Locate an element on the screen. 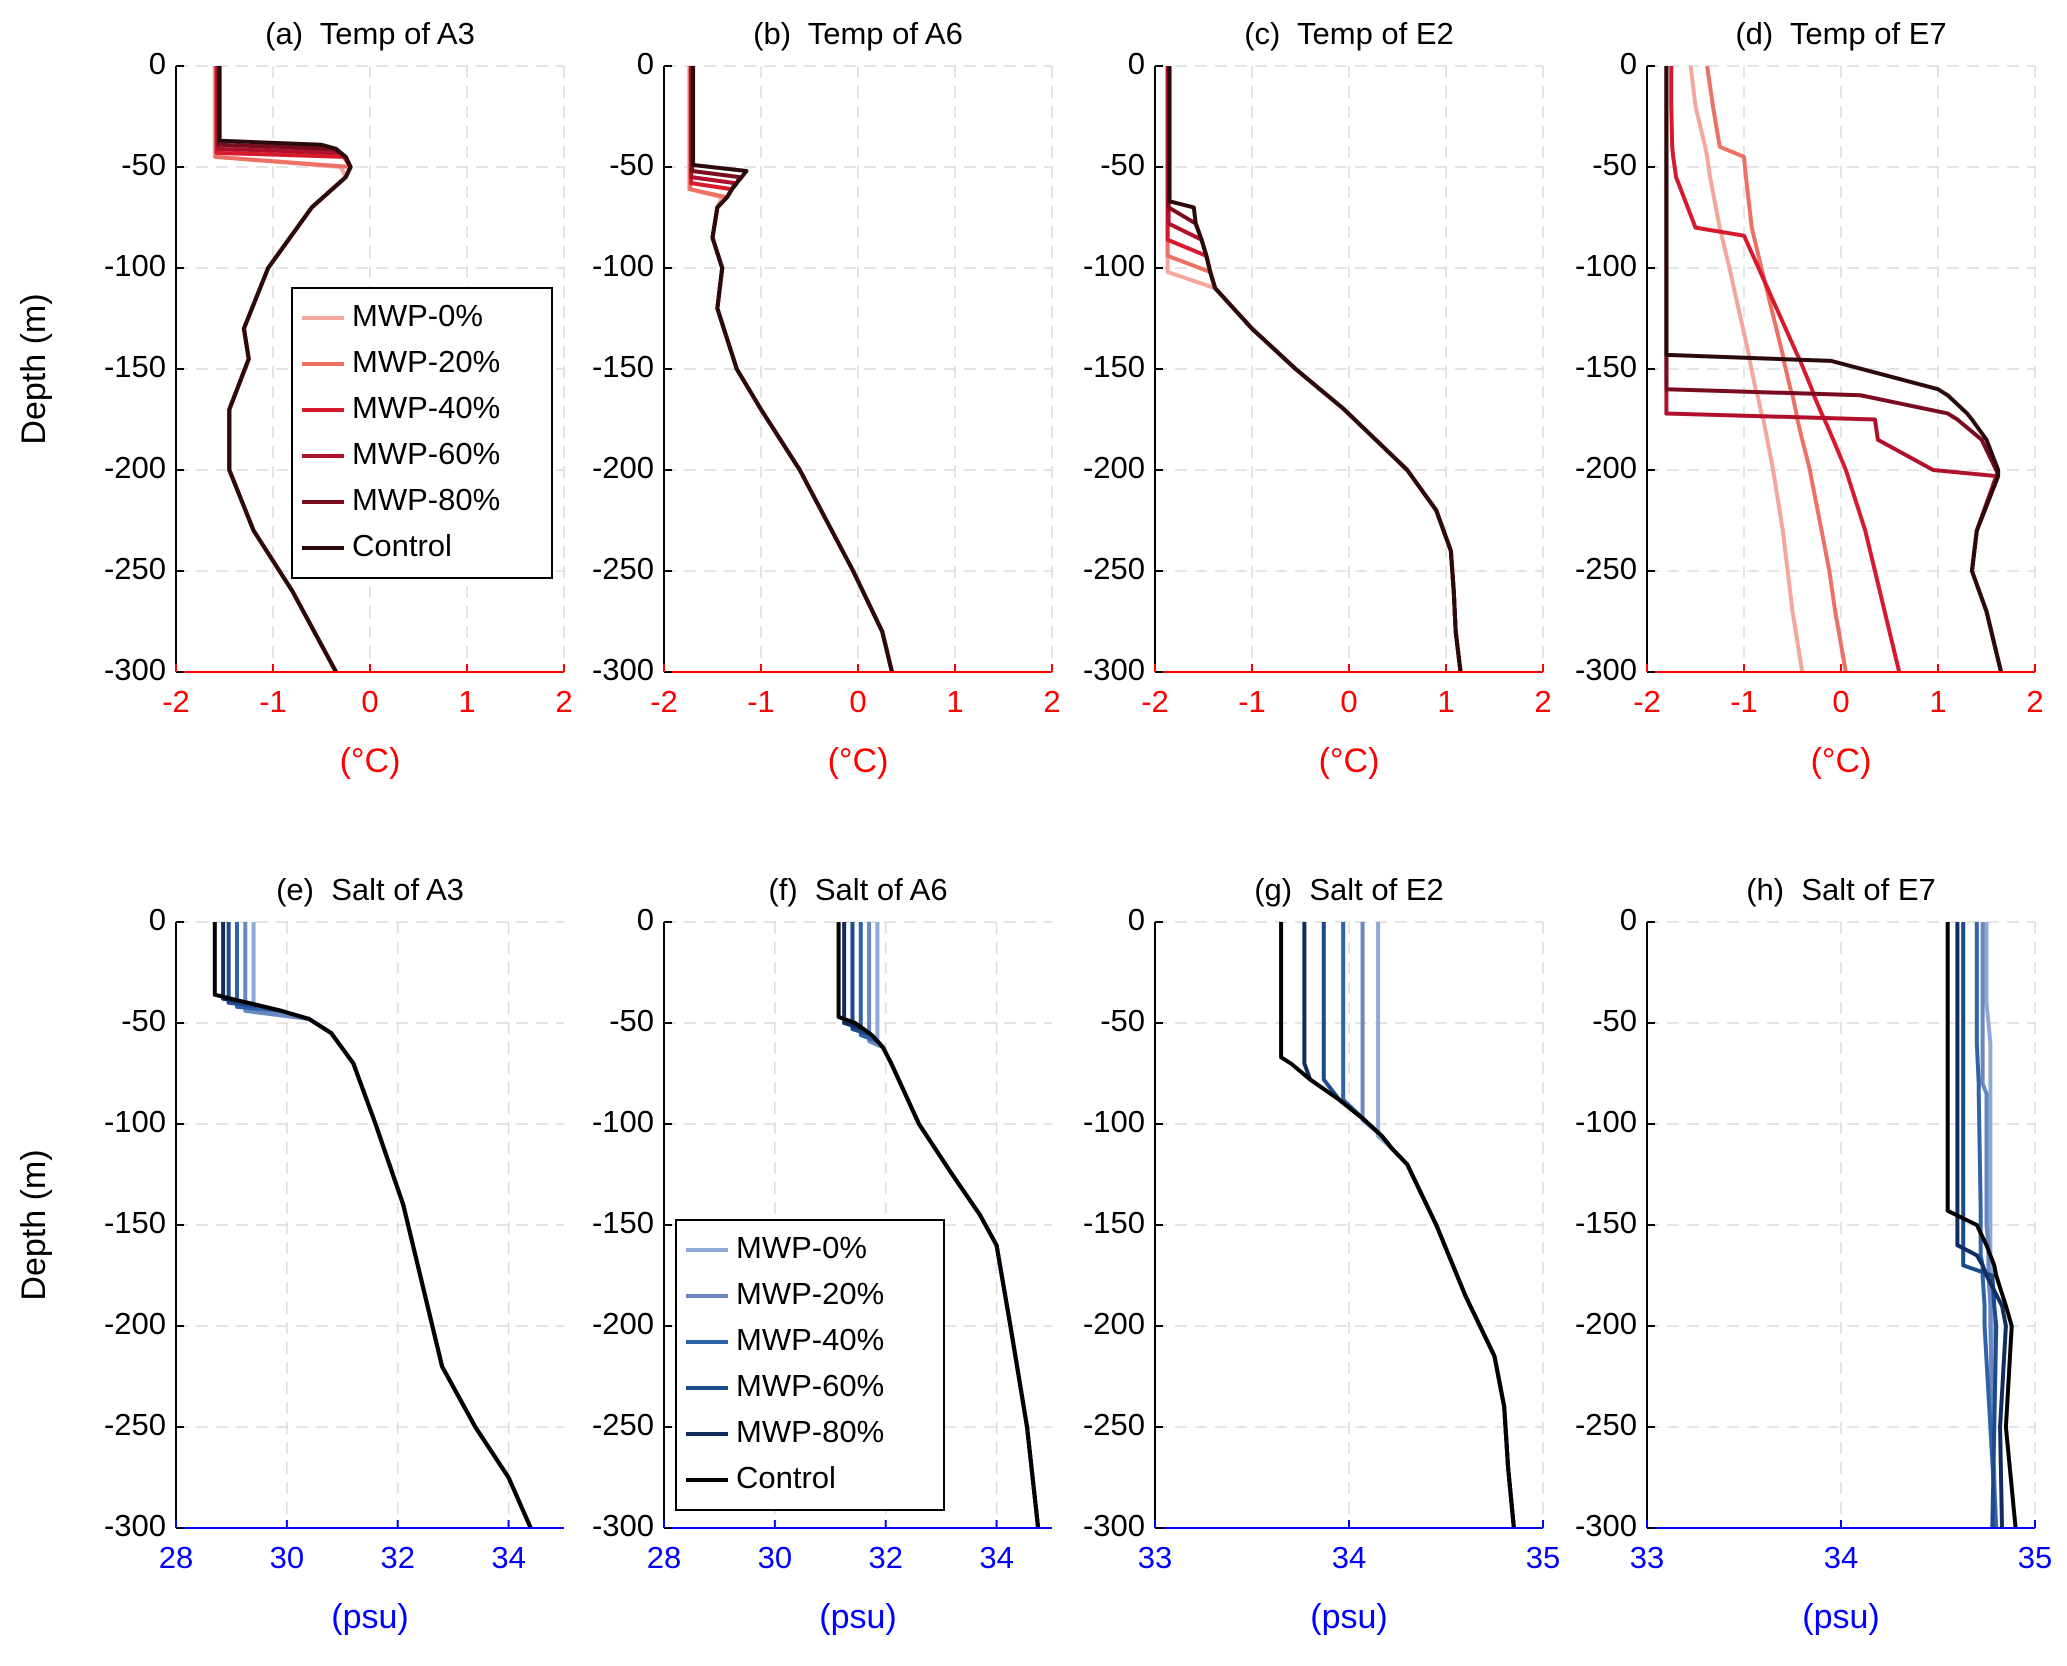 The height and width of the screenshot is (1666, 2067). y-axis-label: Depth (m) is located at coordinates (34, 368).